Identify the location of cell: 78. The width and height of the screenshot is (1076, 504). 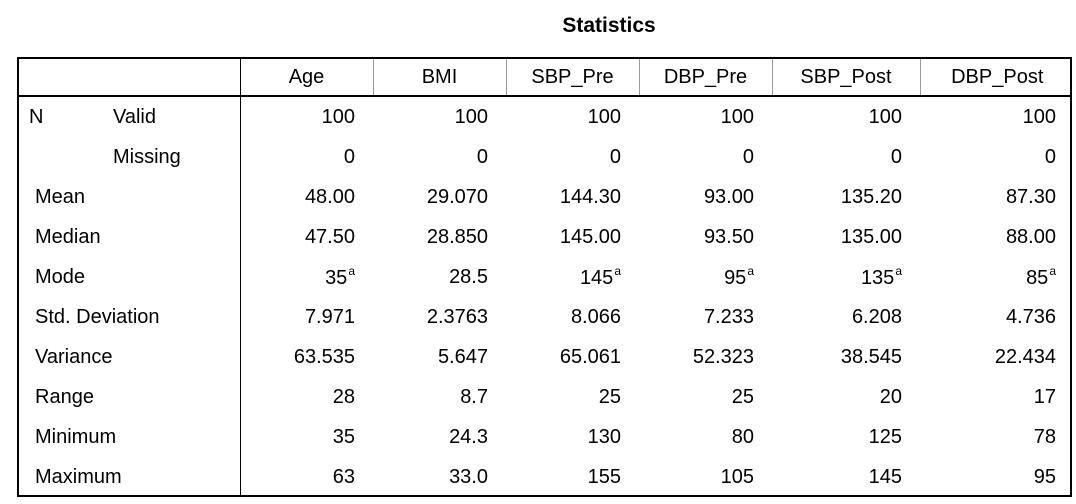
(995, 437).